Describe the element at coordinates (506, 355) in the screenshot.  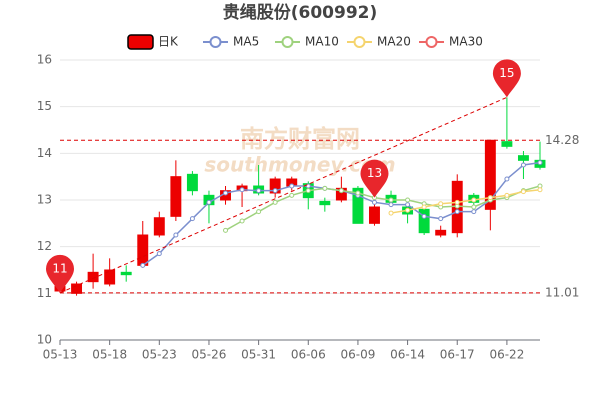
I see `x-tick-label: 06-22` at that location.